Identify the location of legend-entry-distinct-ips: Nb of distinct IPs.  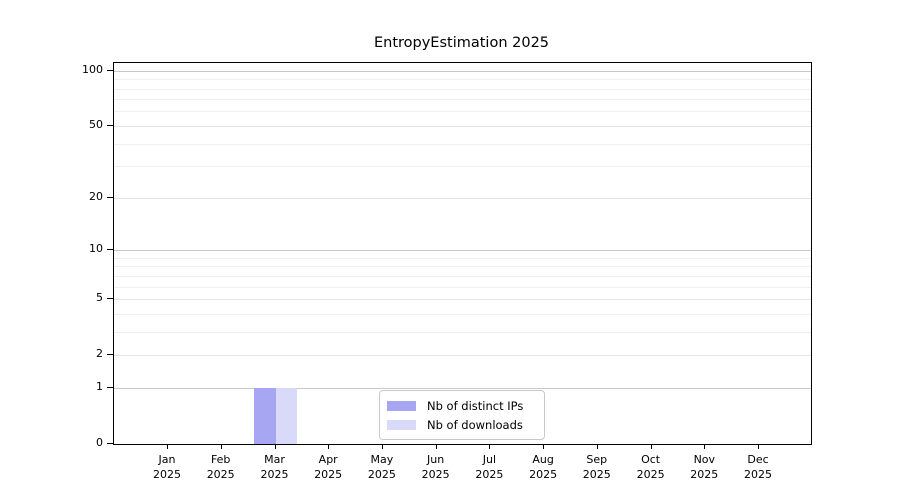
(462, 405).